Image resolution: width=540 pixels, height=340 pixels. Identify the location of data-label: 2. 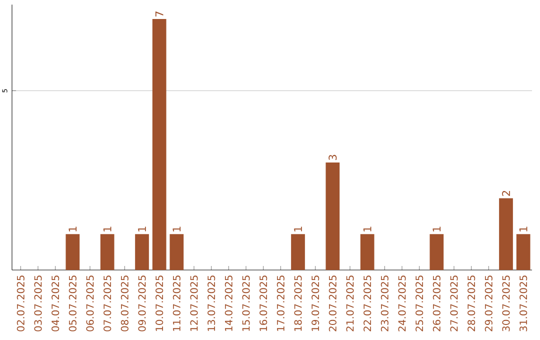
(506, 193).